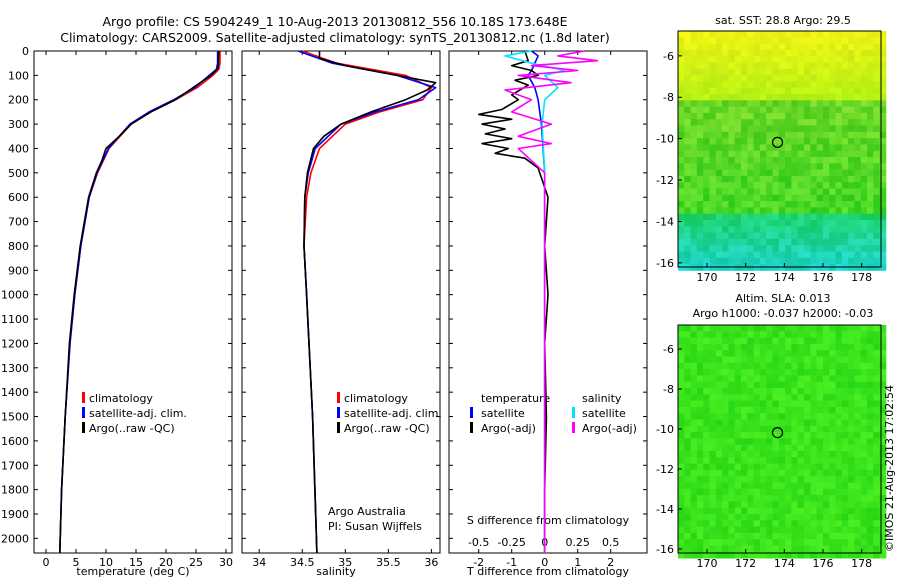 The height and width of the screenshot is (580, 900). Describe the element at coordinates (609, 428) in the screenshot. I see `legend-label-salinity-argo: Argo(-adj)` at that location.